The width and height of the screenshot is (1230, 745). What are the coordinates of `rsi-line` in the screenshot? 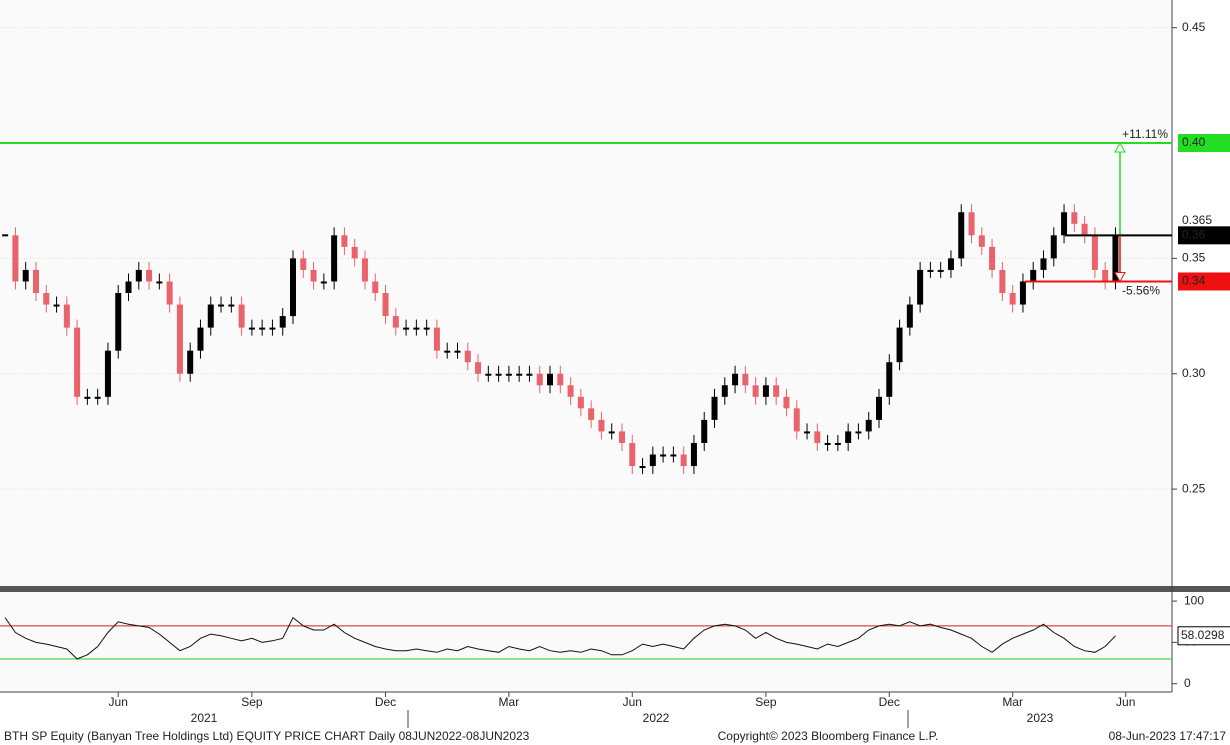 It's located at (560, 638).